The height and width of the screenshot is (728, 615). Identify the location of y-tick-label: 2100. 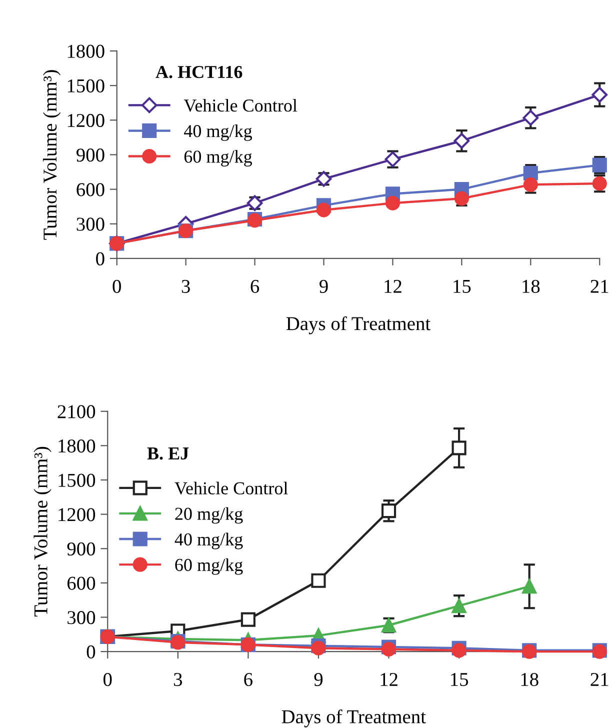
(77, 411).